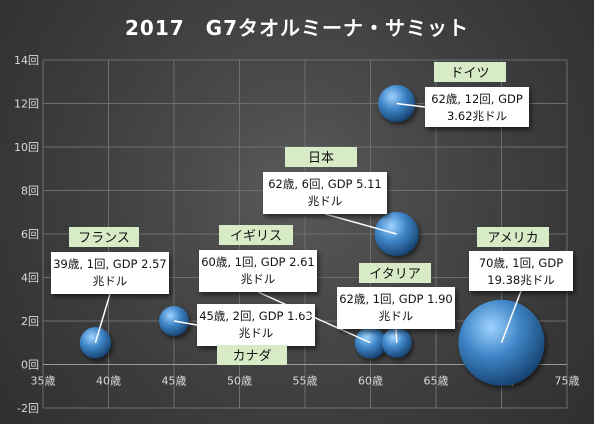 The height and width of the screenshot is (424, 594). I want to click on data-label: 62歳, 1回, GDP 1.90, so click(396, 299).